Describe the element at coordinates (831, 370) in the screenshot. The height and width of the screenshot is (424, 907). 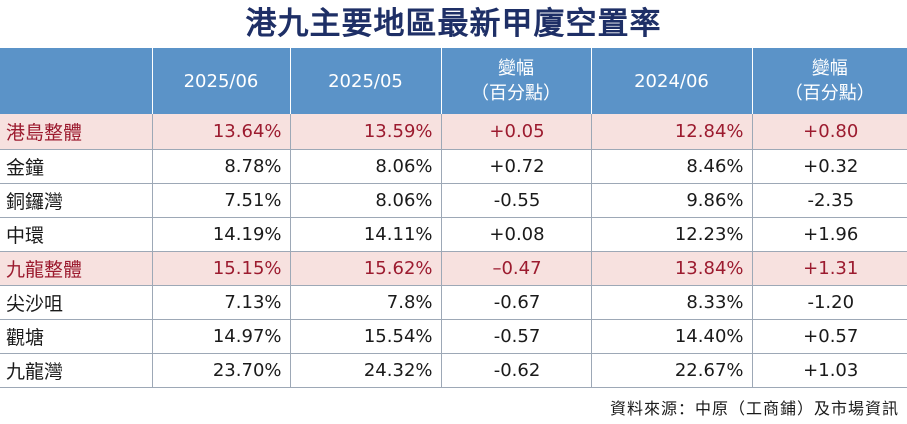
I see `change-yoy: +1.03` at that location.